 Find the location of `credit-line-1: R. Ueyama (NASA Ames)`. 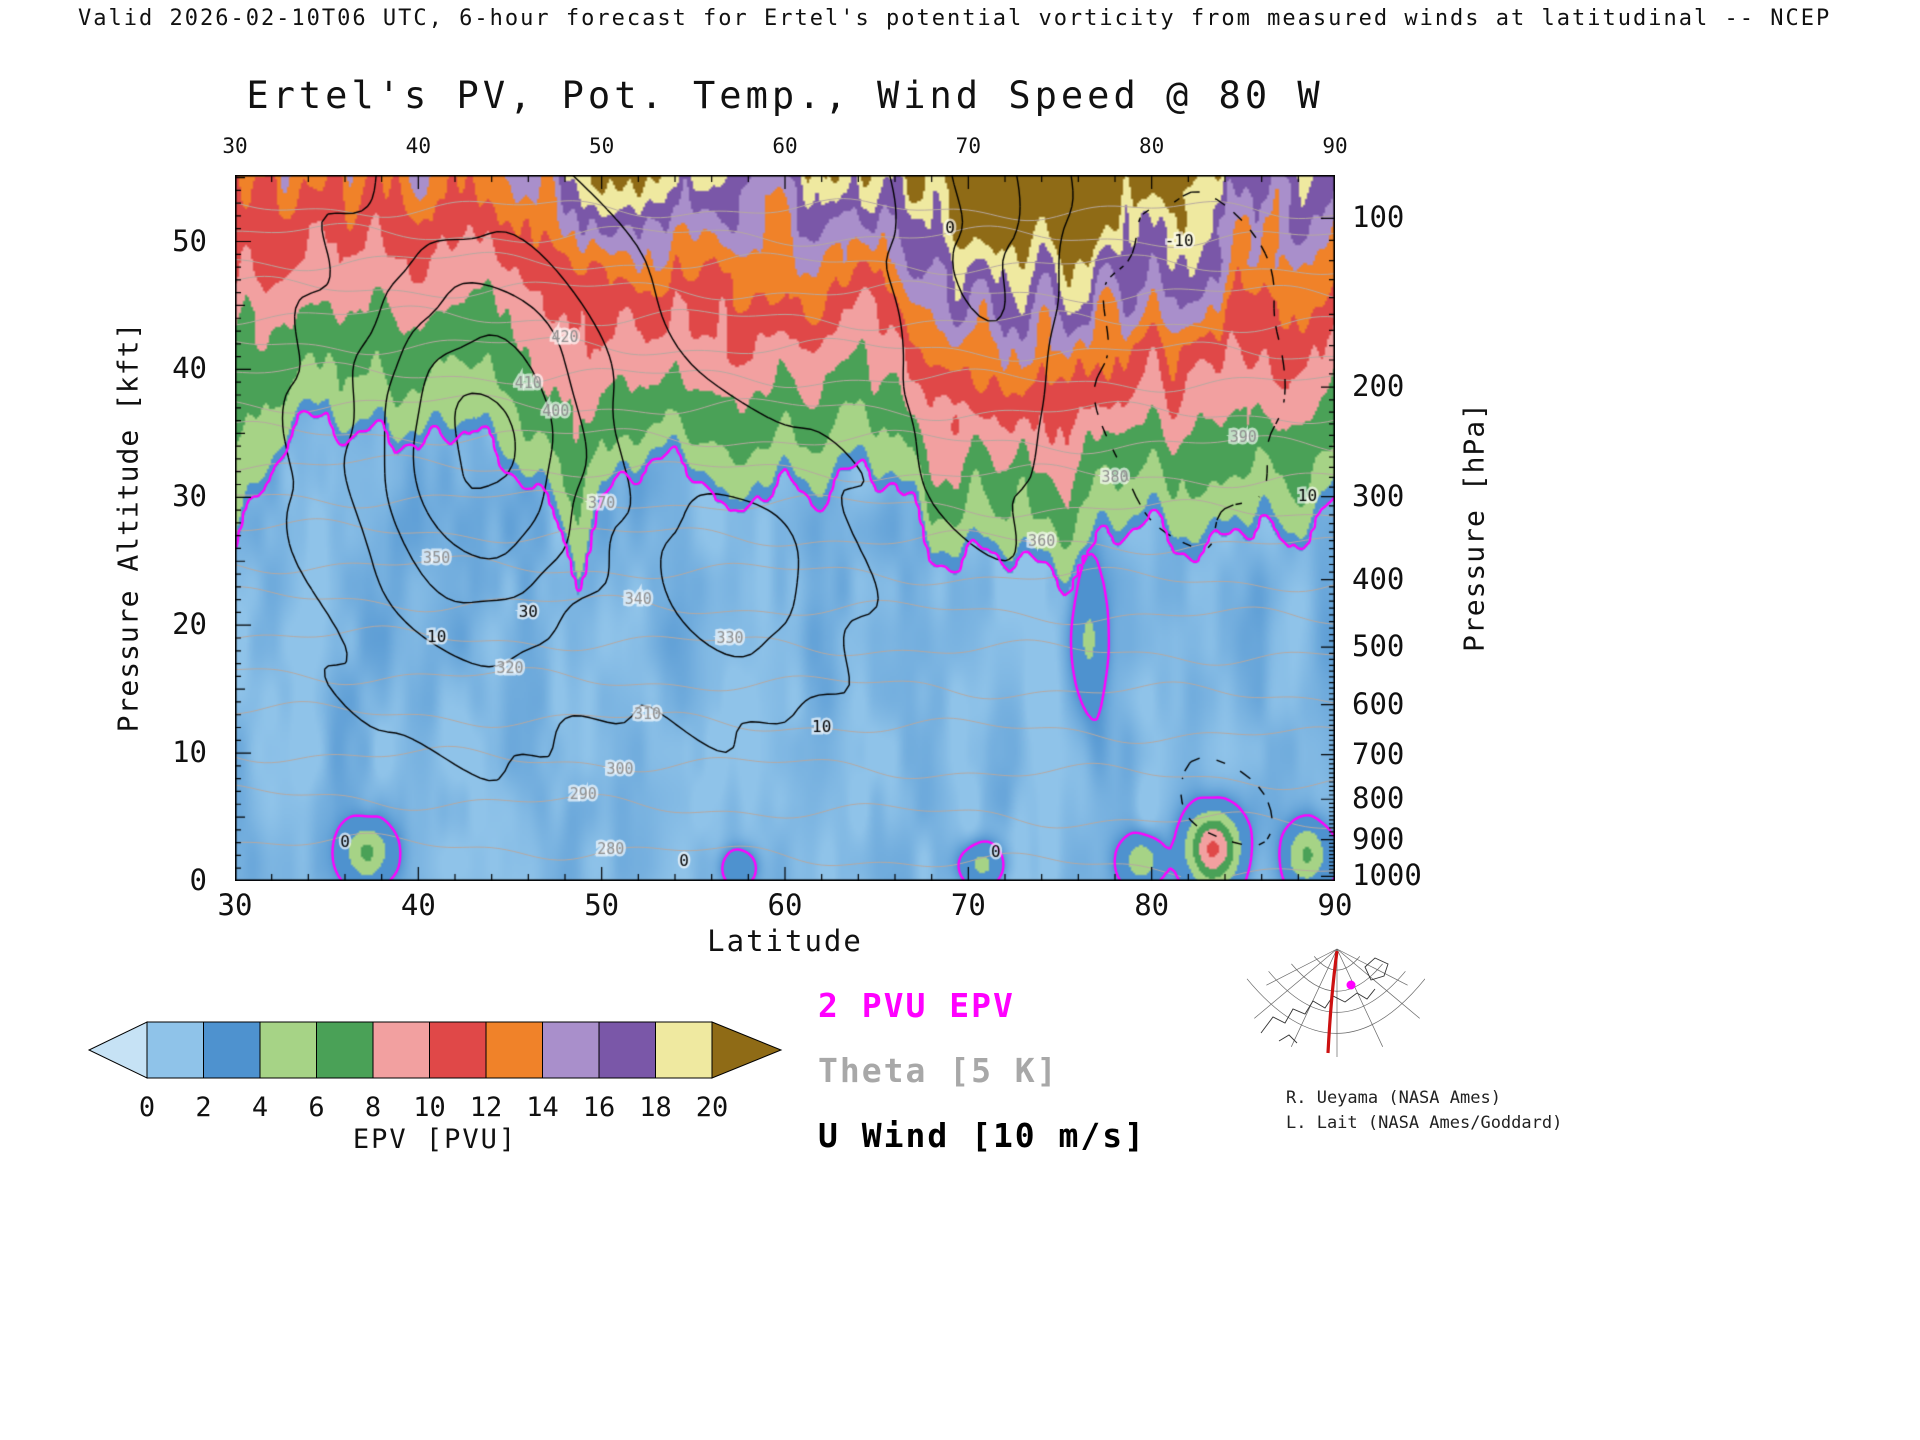

credit-line-1: R. Ueyama (NASA Ames) is located at coordinates (1393, 1098).